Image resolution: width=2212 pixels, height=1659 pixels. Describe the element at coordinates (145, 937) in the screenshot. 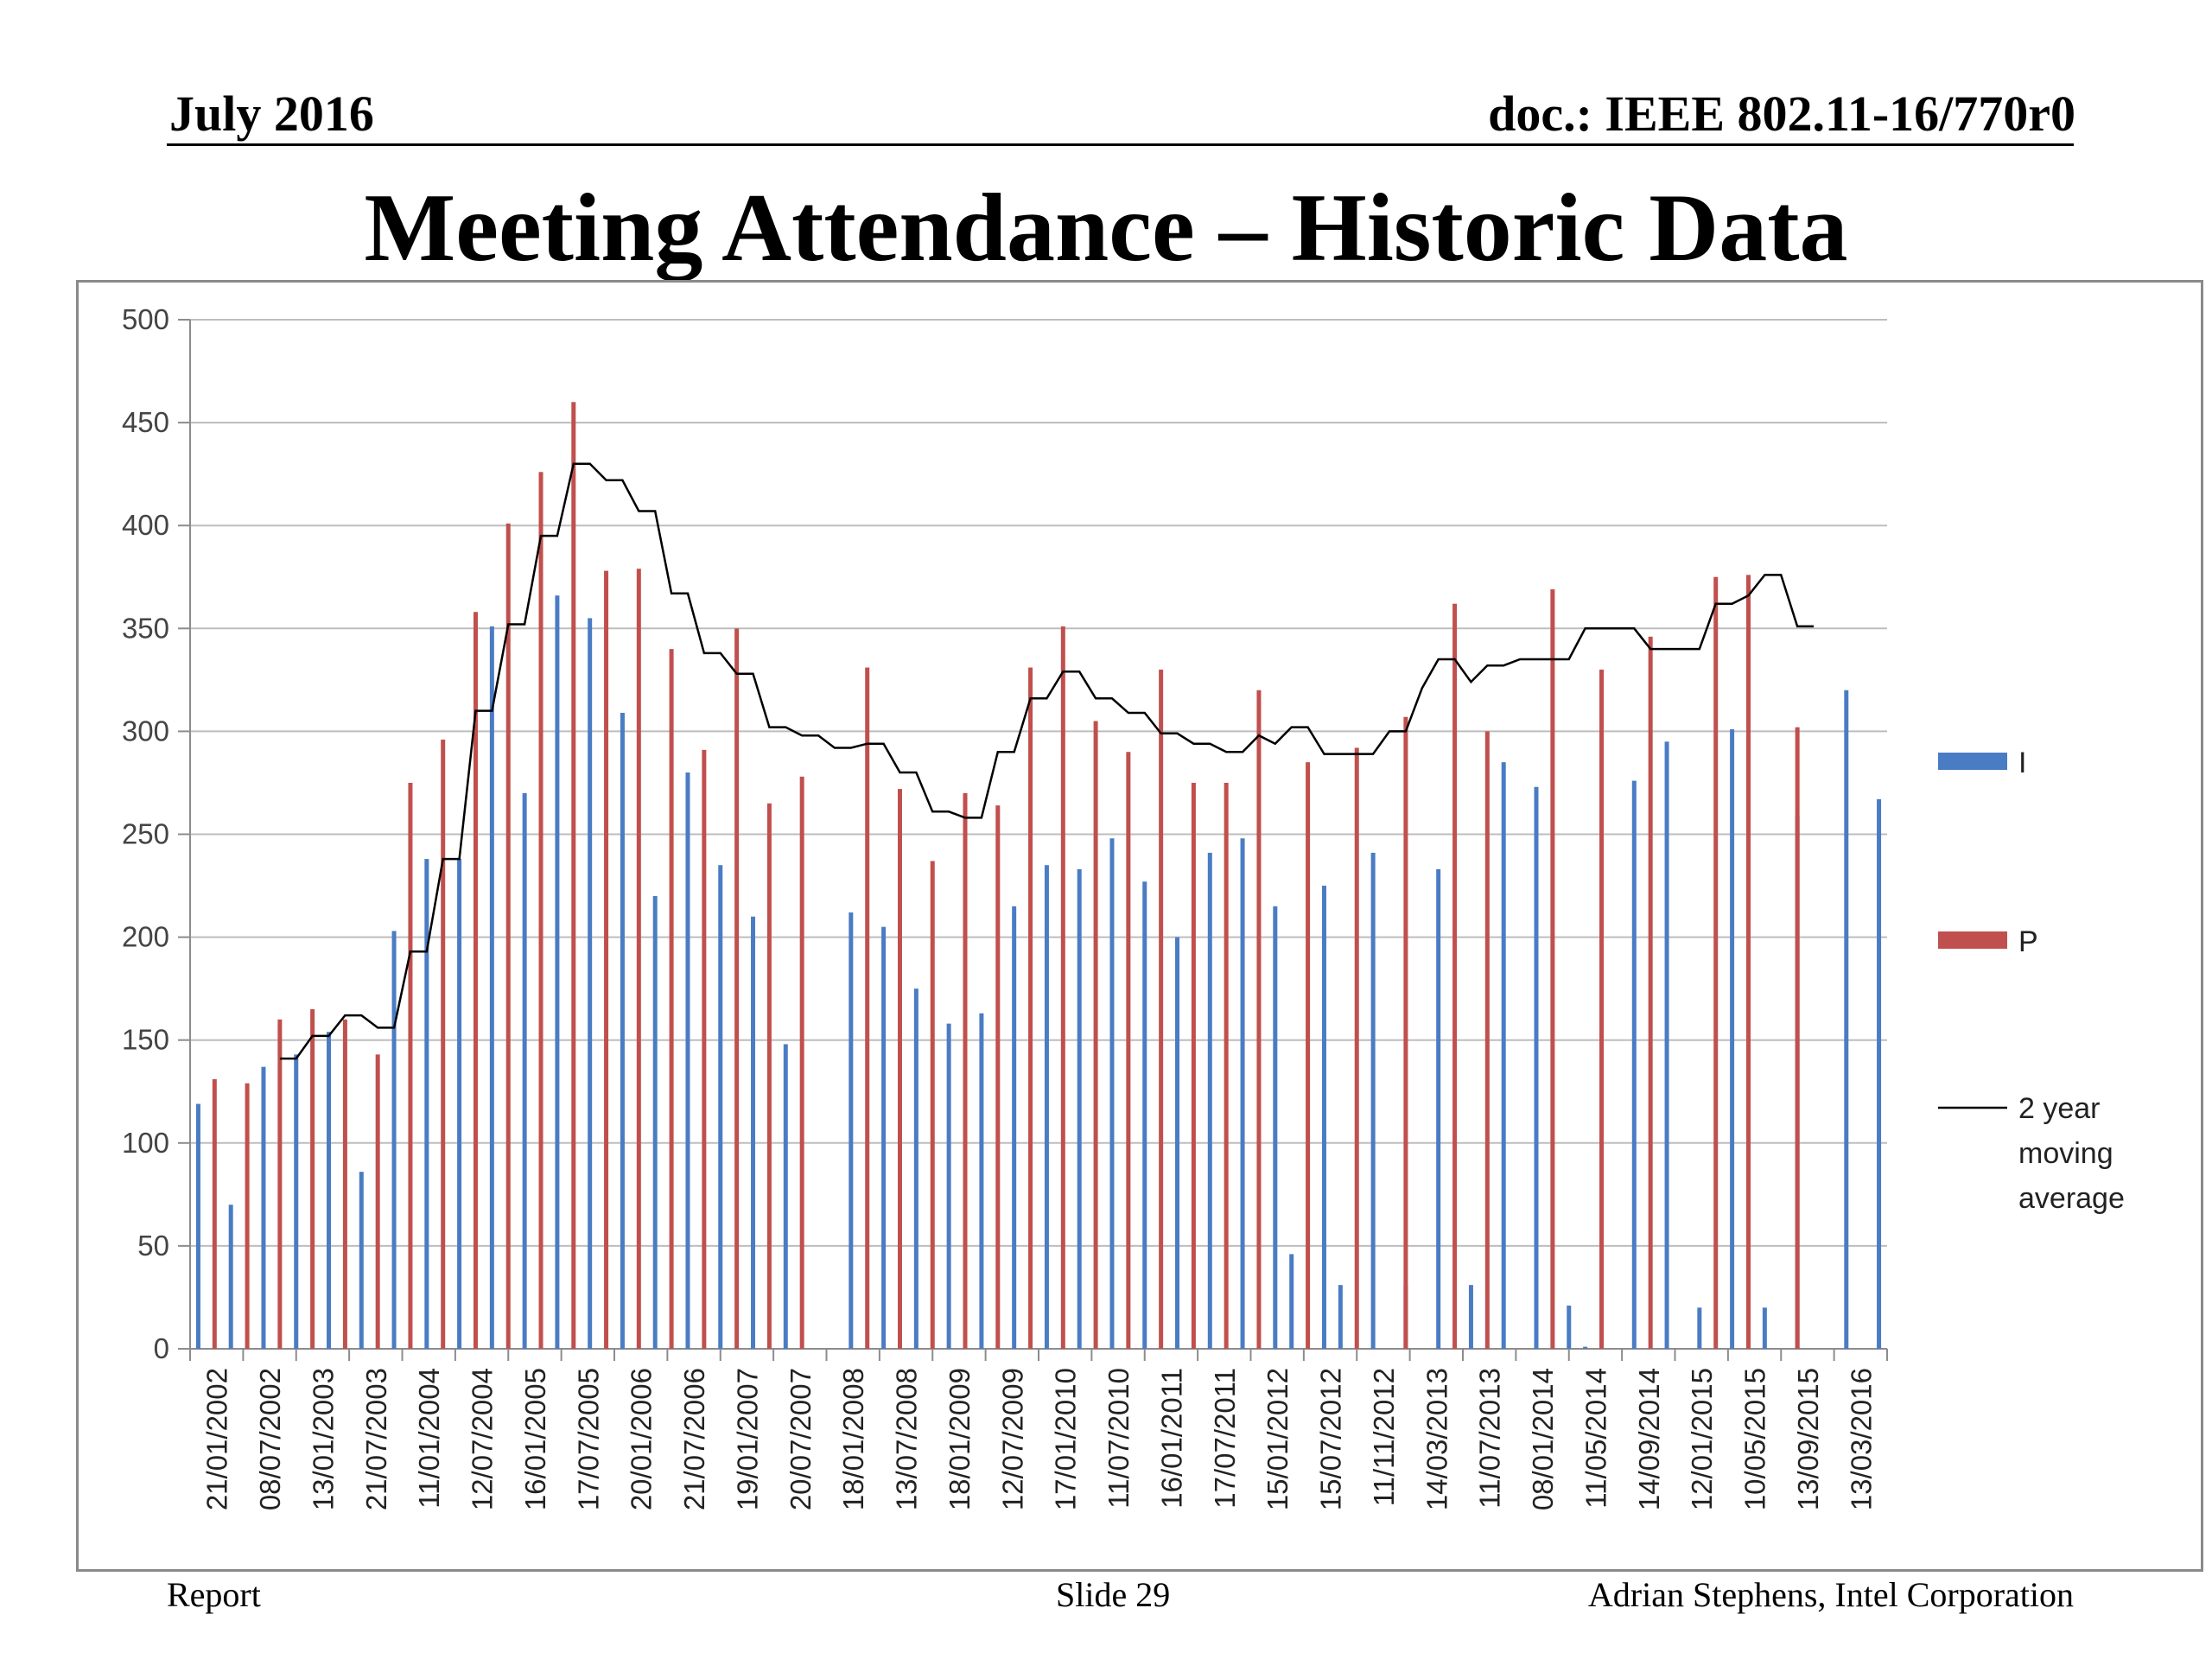

I see `y-tick-label: 200` at that location.